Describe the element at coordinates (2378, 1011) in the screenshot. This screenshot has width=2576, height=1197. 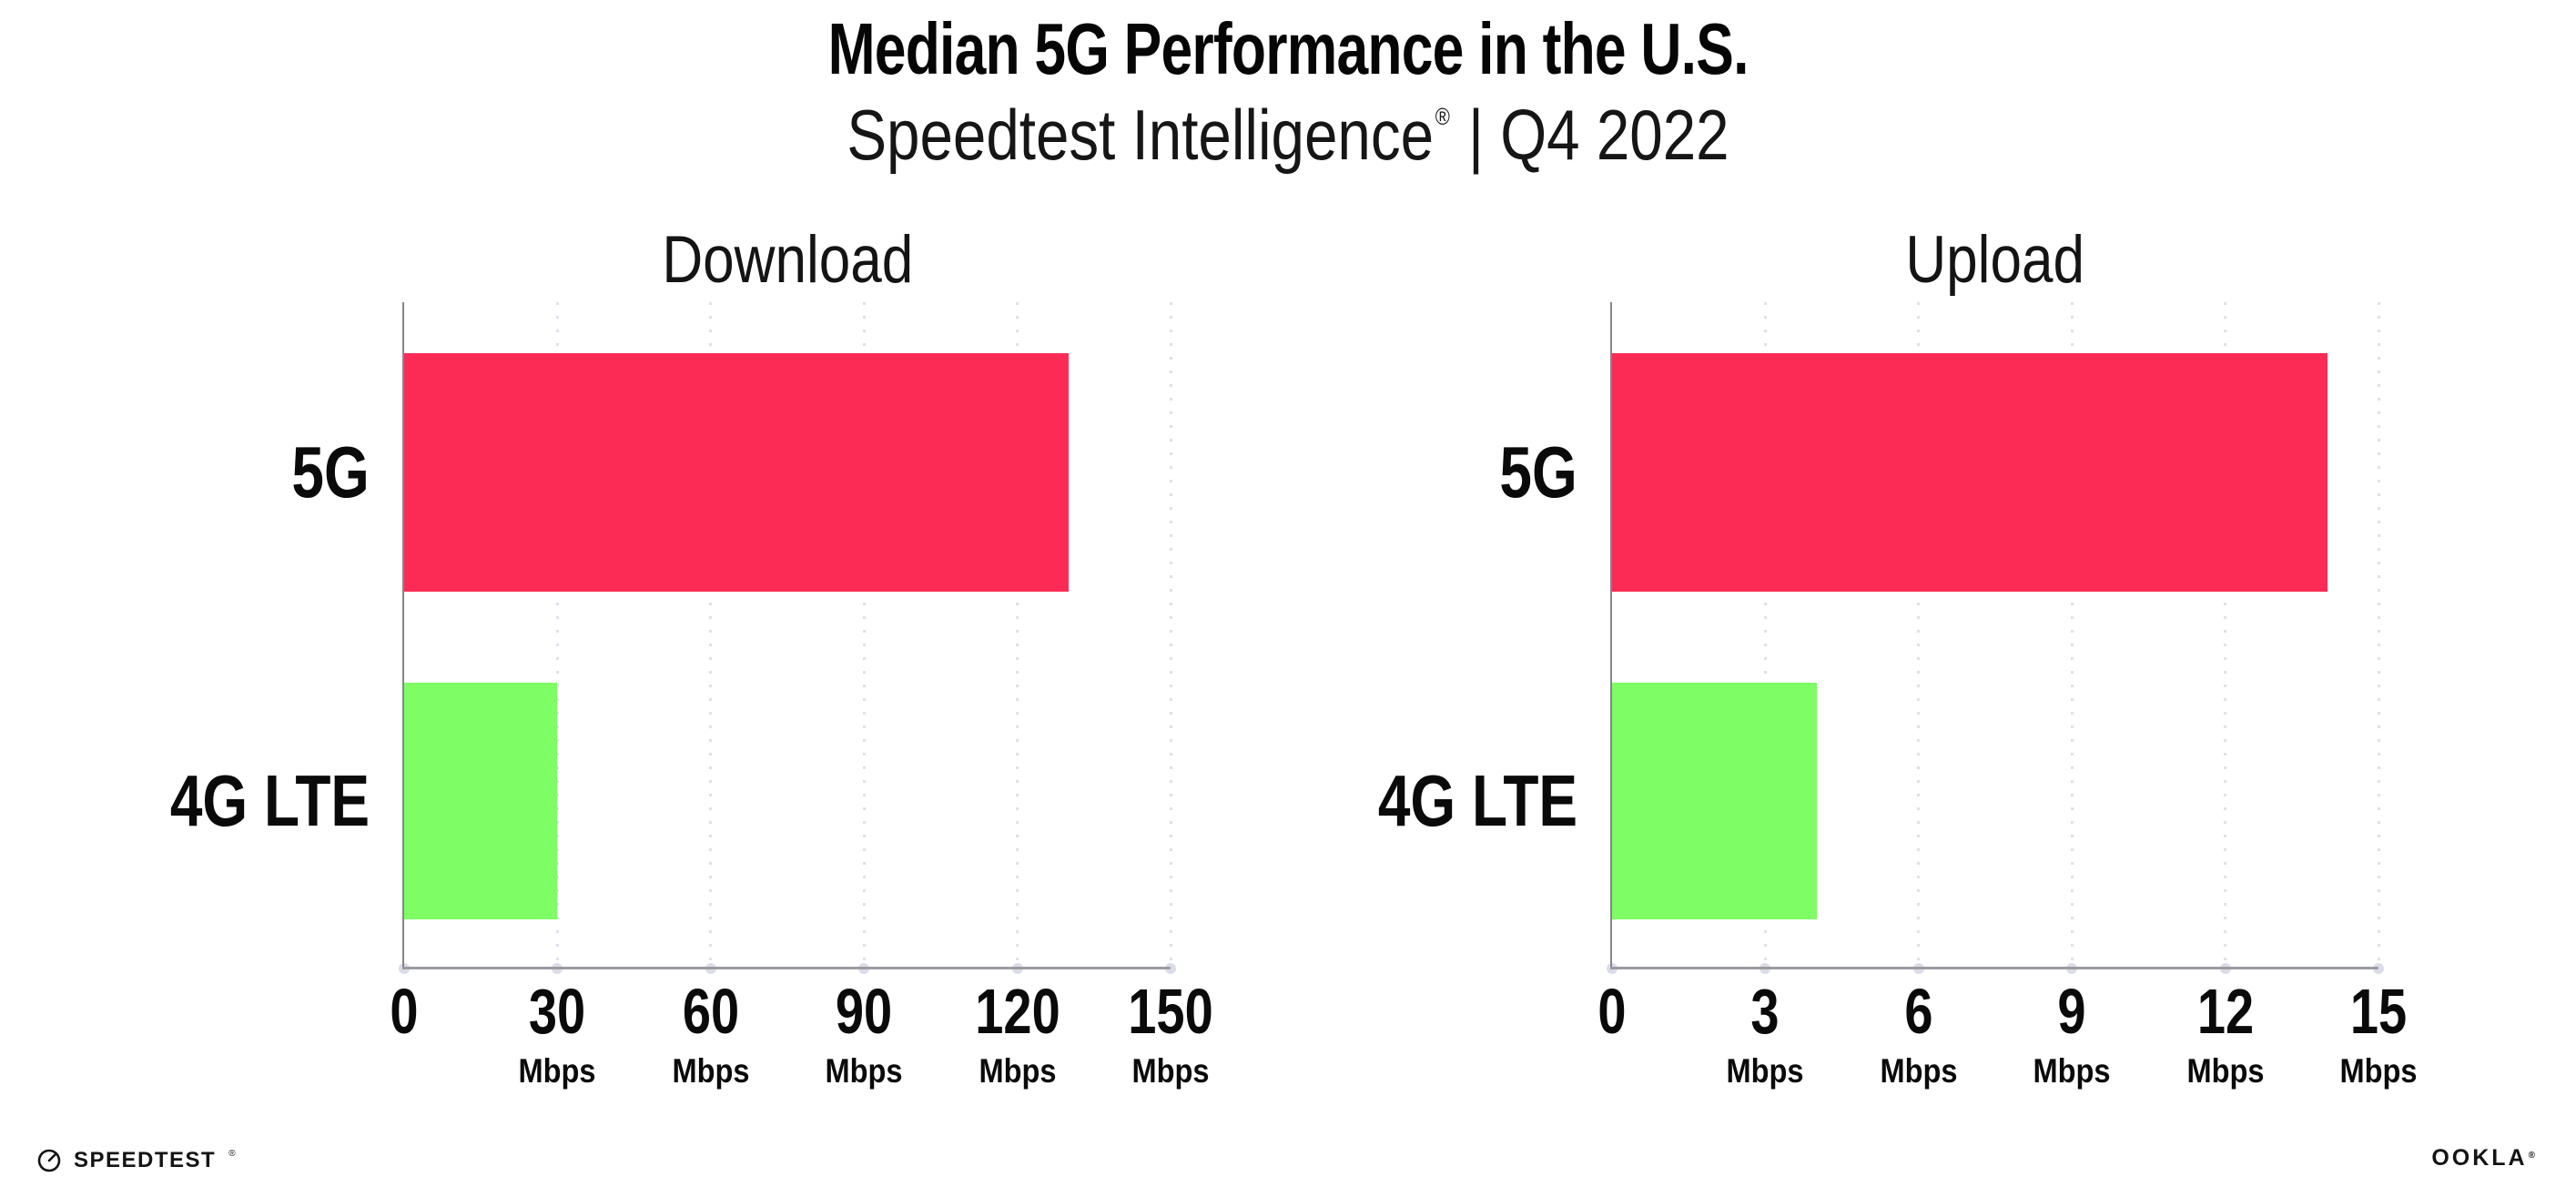
I see `x-tick-value: 15` at that location.